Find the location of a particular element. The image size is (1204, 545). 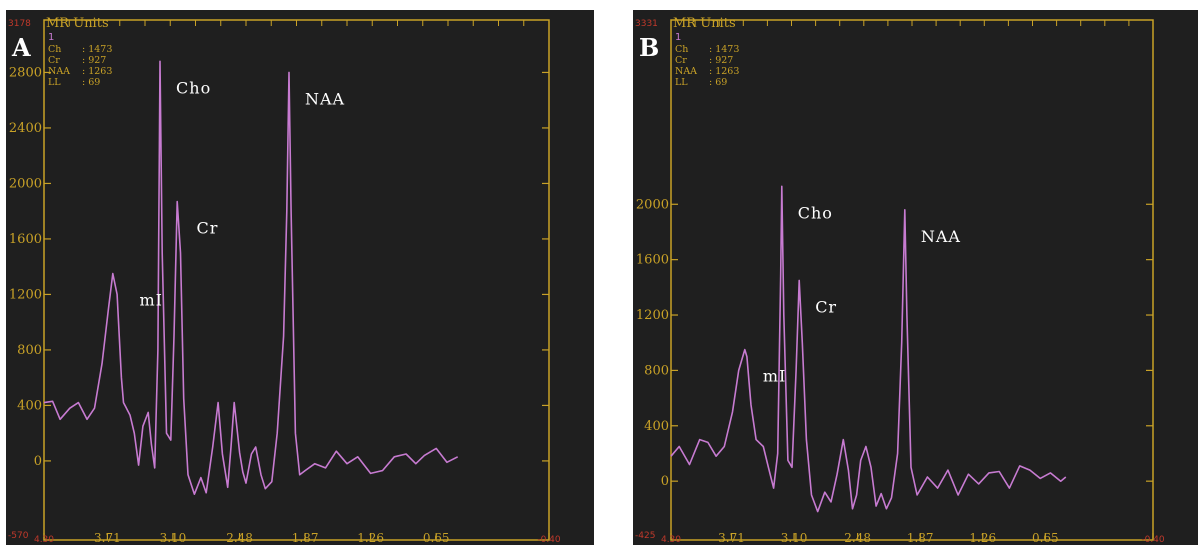

y-max-label: 3178 is located at coordinates (19, 24).